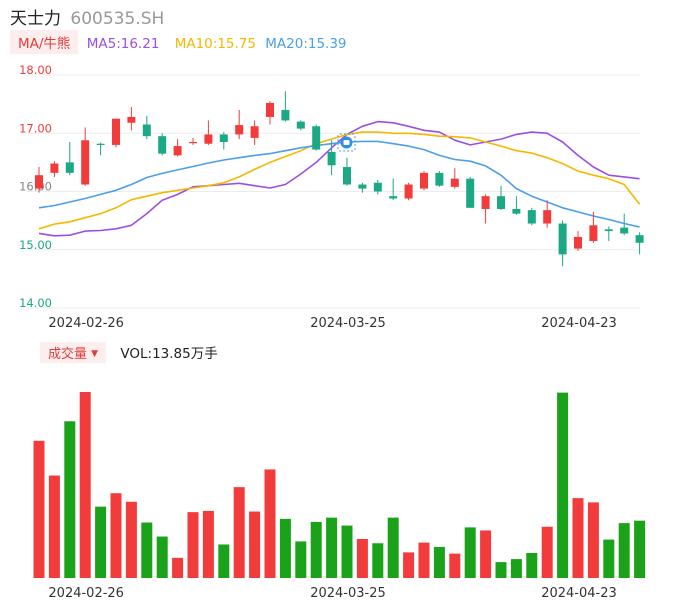 Image resolution: width=686 pixels, height=606 pixels. What do you see at coordinates (95, 354) in the screenshot?
I see `caret-down-icon: ▼` at bounding box center [95, 354].